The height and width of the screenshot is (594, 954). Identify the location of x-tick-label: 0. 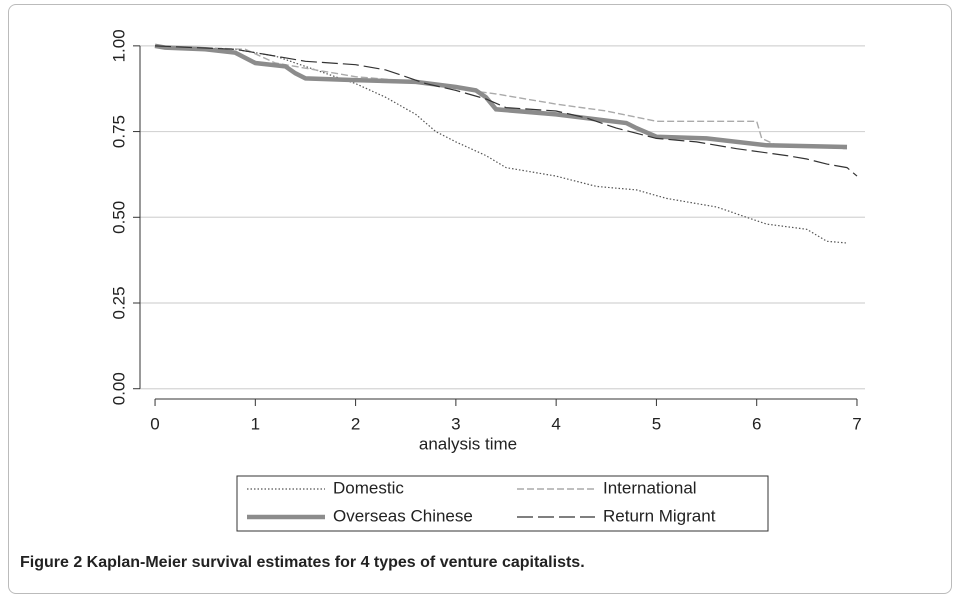
(154, 423).